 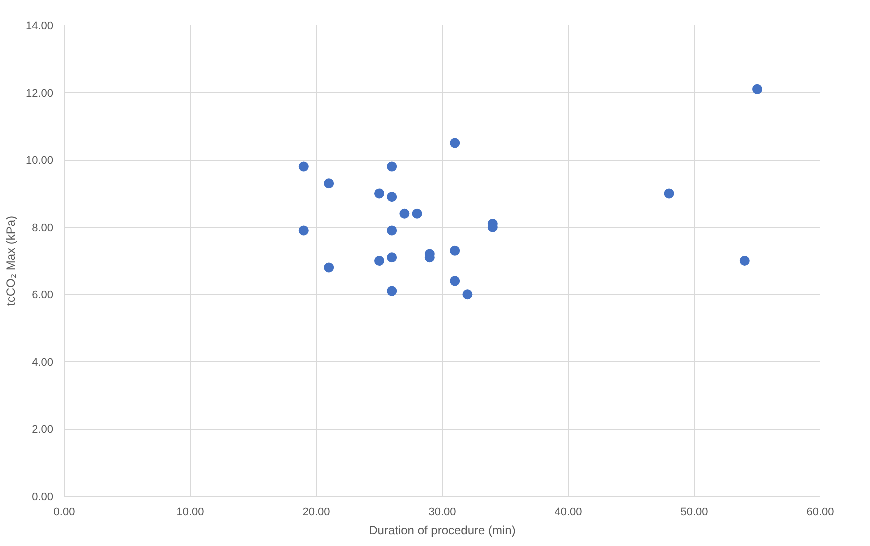 What do you see at coordinates (40, 94) in the screenshot?
I see `y-tick-label: 12.00` at bounding box center [40, 94].